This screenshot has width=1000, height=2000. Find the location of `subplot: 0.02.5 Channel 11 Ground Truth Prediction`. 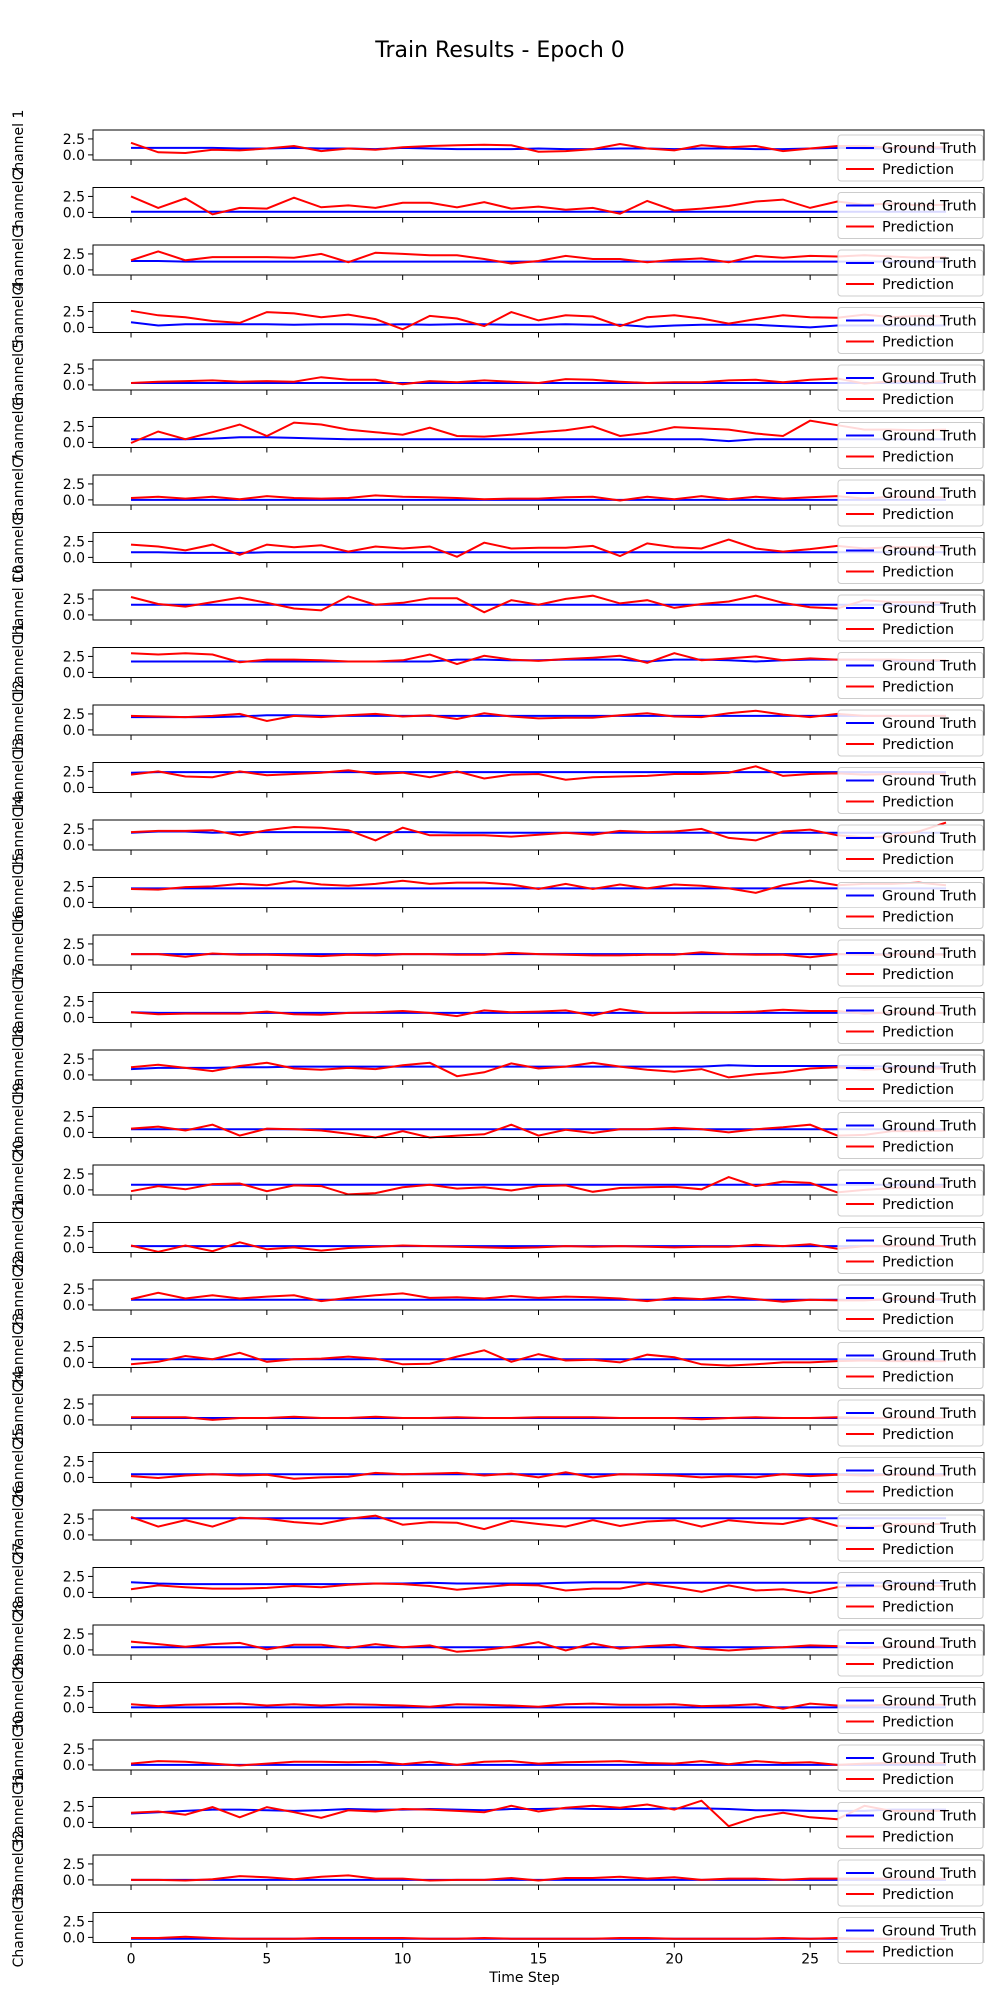

subplot: 0.02.5 Channel 11 Ground Truth Prediction is located at coordinates (498, 662).